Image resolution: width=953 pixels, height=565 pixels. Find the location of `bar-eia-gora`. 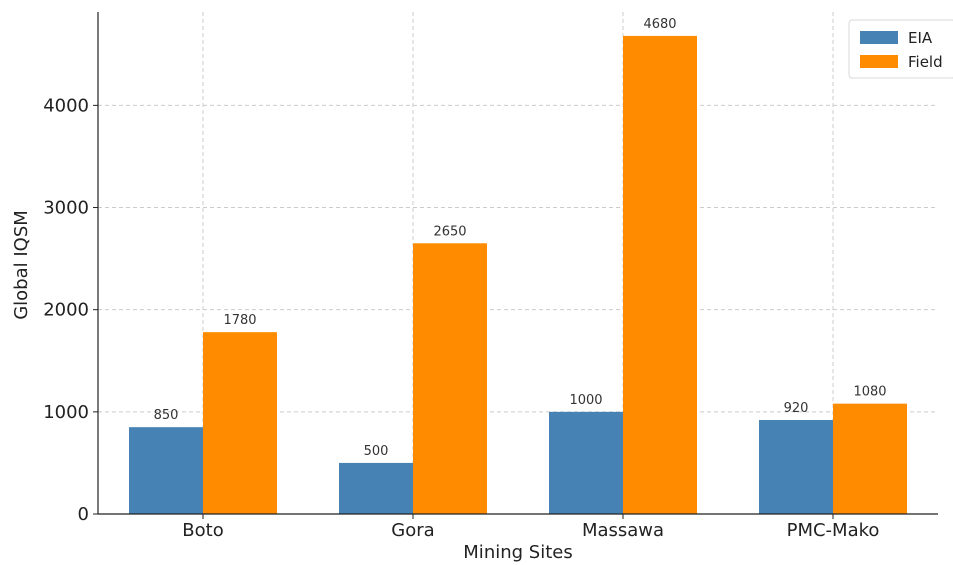

bar-eia-gora is located at coordinates (376, 488).